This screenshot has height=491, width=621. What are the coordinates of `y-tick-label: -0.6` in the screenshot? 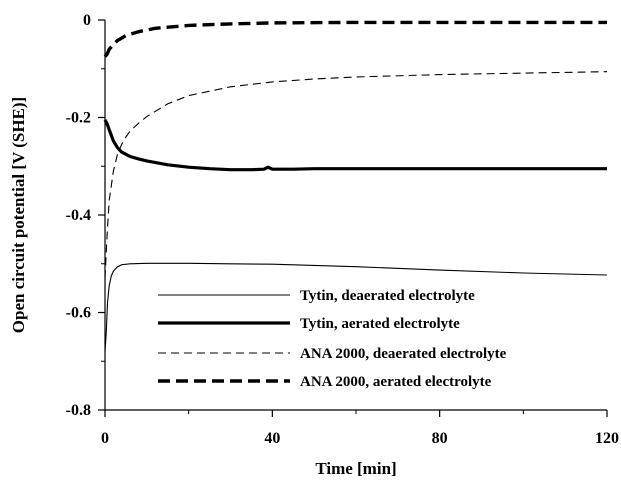 It's located at (78, 313).